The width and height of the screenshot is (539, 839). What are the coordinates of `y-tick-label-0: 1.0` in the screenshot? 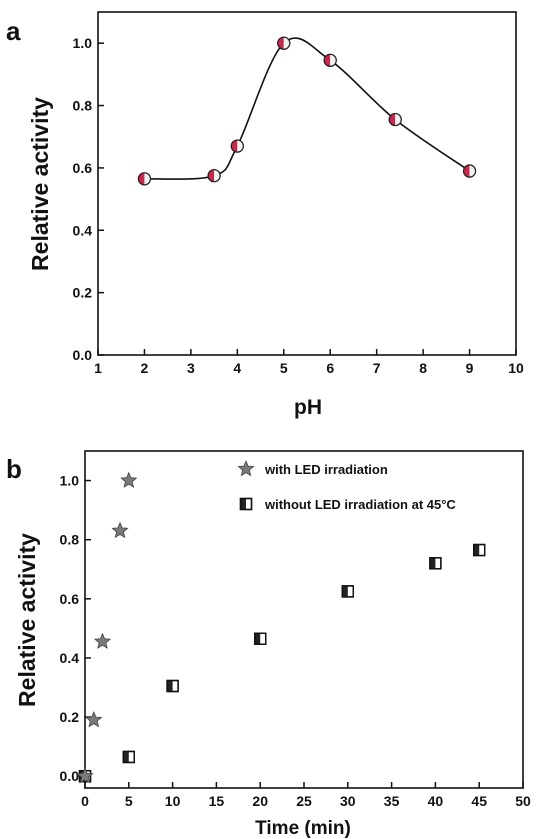 It's located at (83, 43).